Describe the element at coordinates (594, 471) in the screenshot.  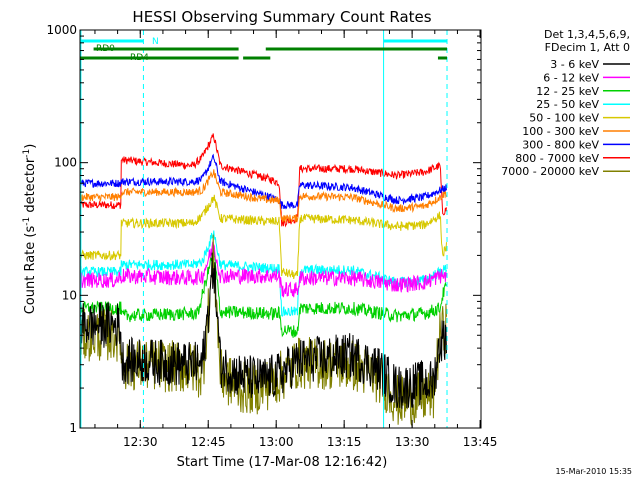
I see `footer-timestamp: 15-Mar-2010 15:35` at that location.